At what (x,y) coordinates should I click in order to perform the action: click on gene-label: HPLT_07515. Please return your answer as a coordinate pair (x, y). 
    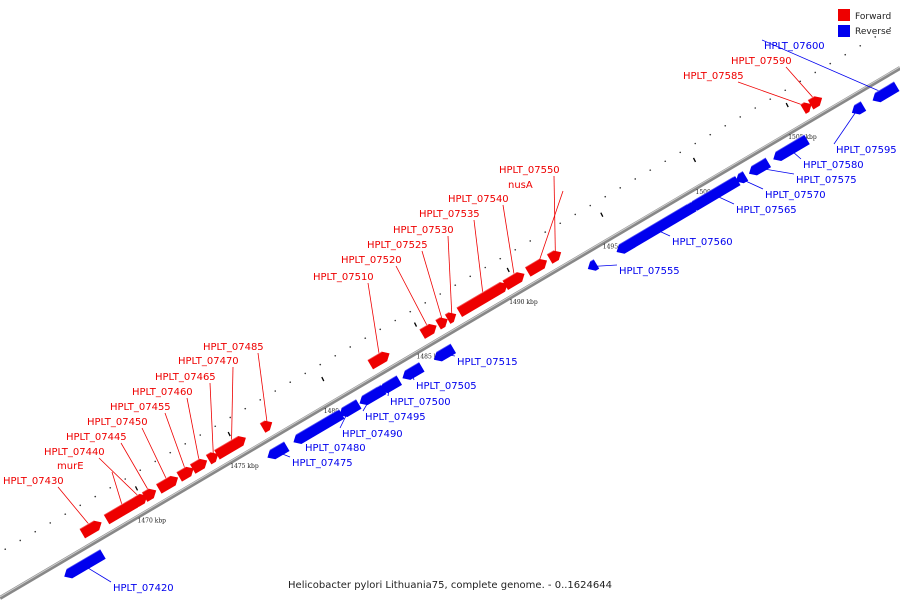
    Looking at the image, I should click on (487, 362).